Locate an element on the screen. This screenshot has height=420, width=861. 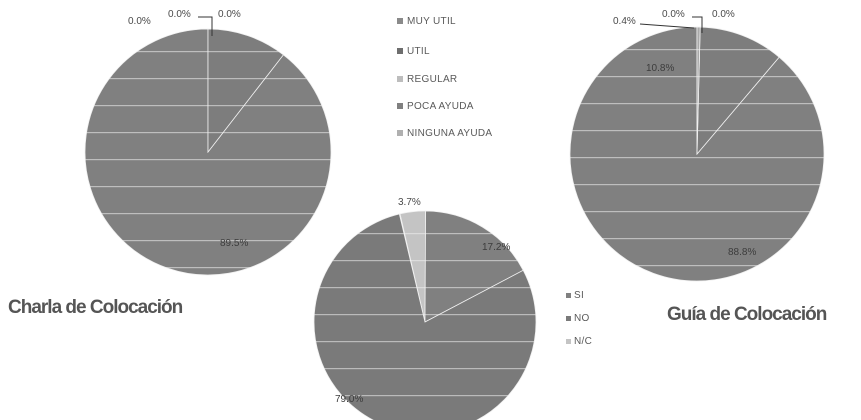
chart-title-guia: Guía de Colocación is located at coordinates (747, 314).